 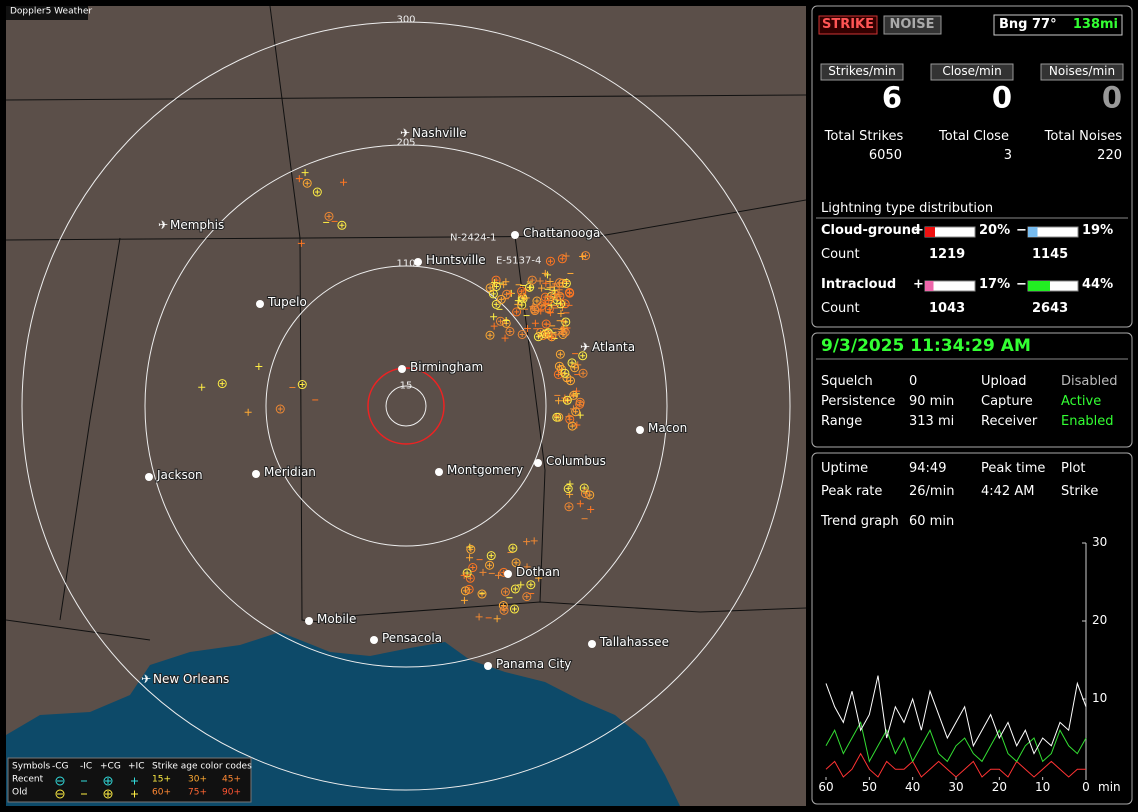 What do you see at coordinates (485, 470) in the screenshot?
I see `city-label: Montgomery` at bounding box center [485, 470].